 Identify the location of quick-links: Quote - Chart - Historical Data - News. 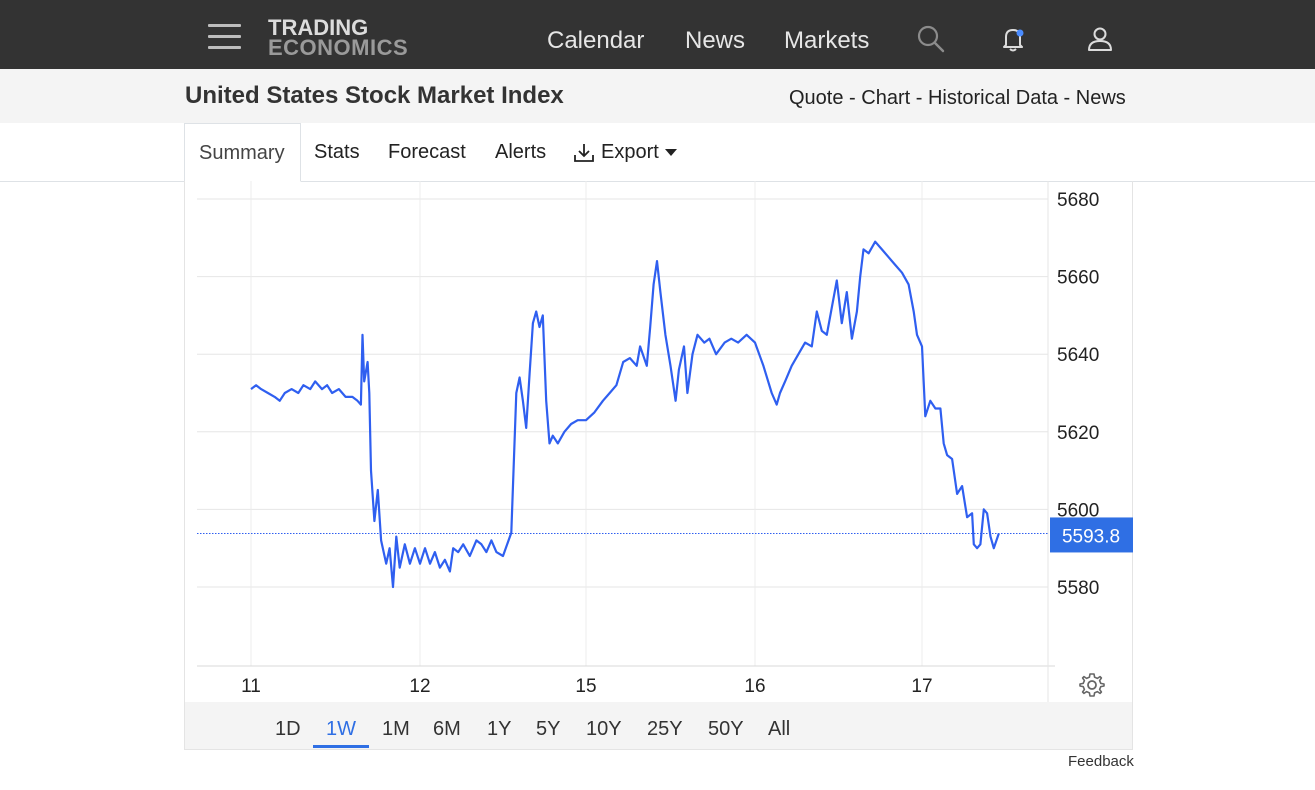
(957, 98).